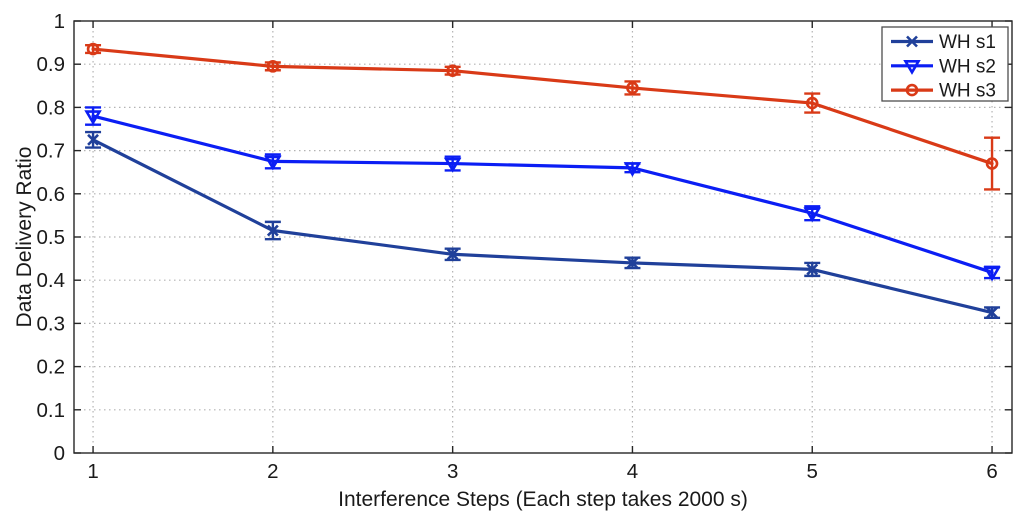 The height and width of the screenshot is (523, 1024). Describe the element at coordinates (59, 453) in the screenshot. I see `y-tick-label: 0` at that location.